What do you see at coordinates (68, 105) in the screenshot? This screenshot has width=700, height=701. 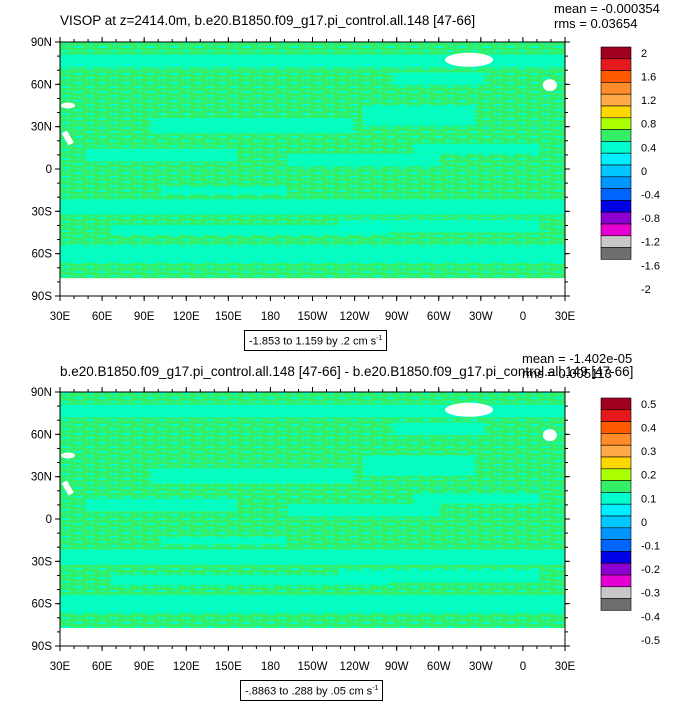 I see `panel1-missing-west` at bounding box center [68, 105].